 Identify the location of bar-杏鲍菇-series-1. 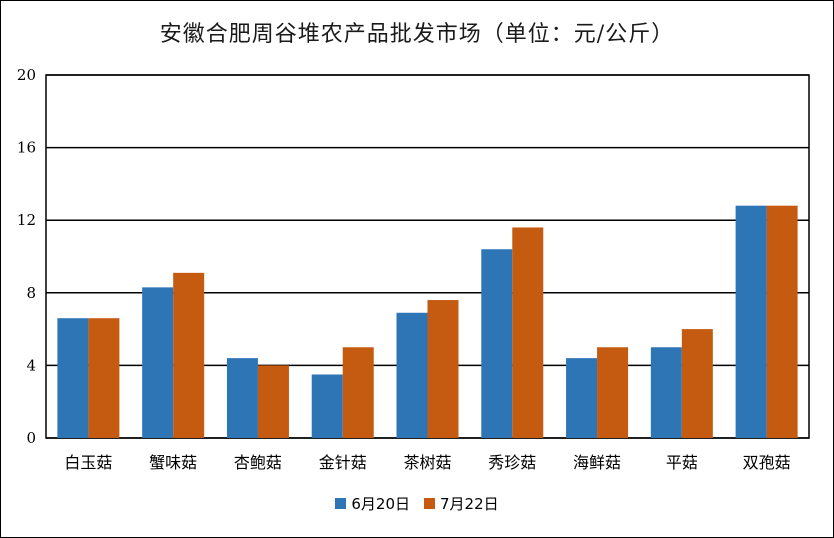
(273, 401).